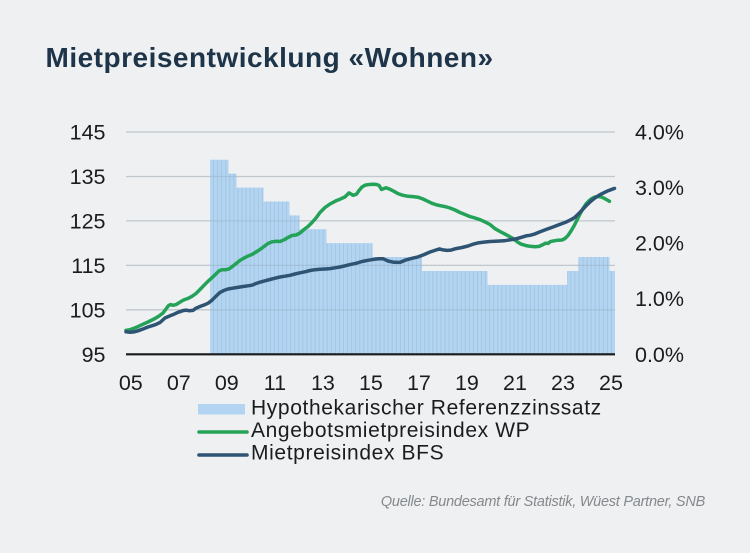 Image resolution: width=750 pixels, height=553 pixels. I want to click on svg-text: 145, so click(88, 133).